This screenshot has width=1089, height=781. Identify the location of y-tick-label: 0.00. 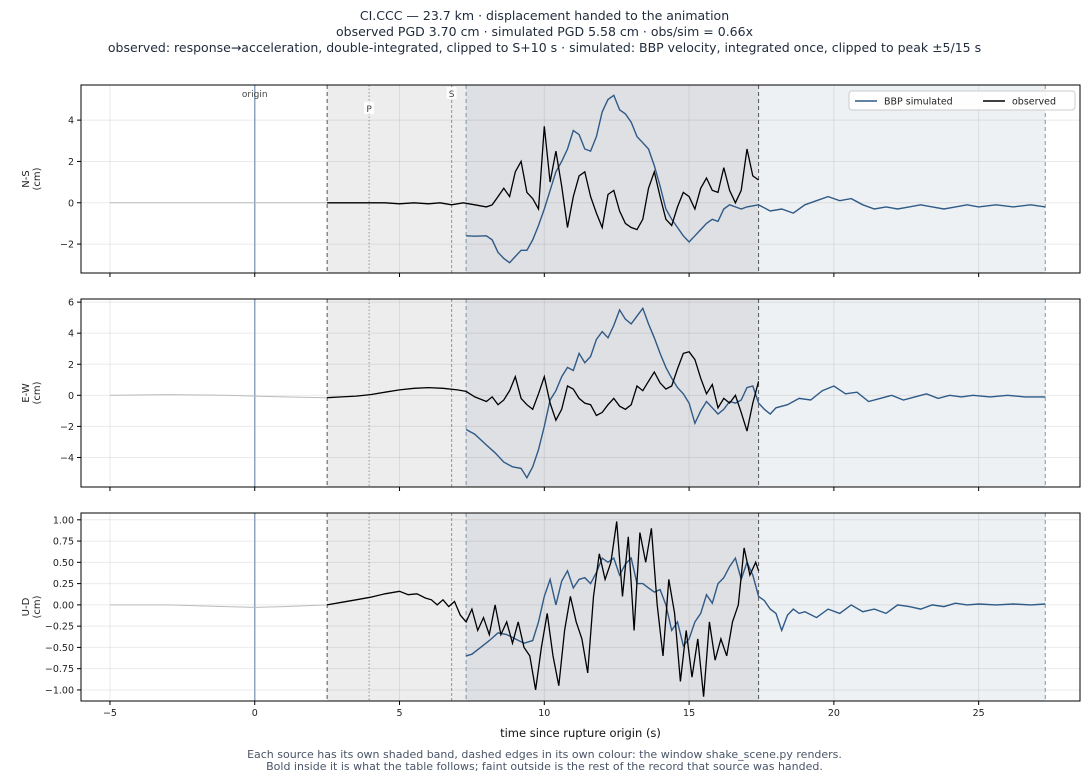
(63, 605).